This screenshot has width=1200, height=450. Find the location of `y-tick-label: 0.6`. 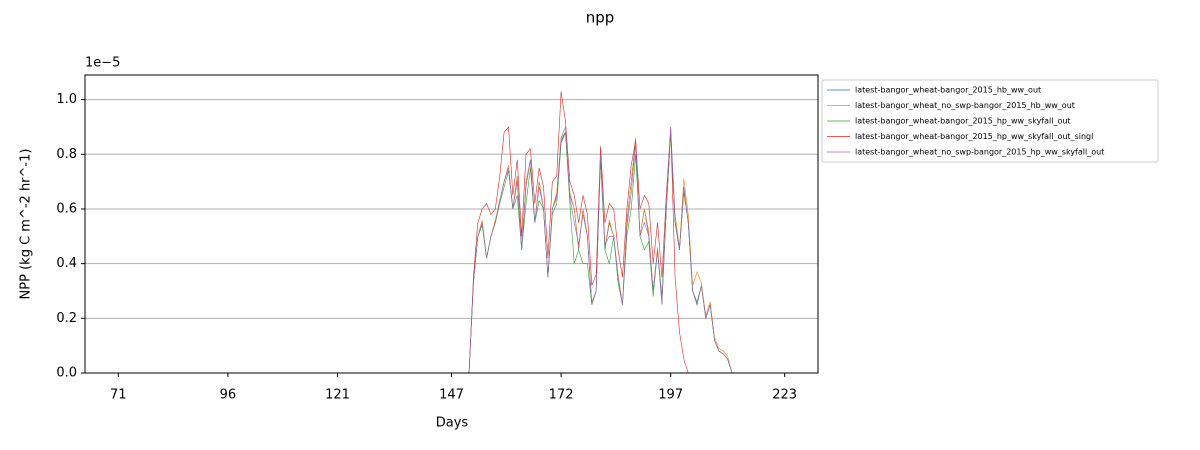

y-tick-label: 0.6 is located at coordinates (66, 208).